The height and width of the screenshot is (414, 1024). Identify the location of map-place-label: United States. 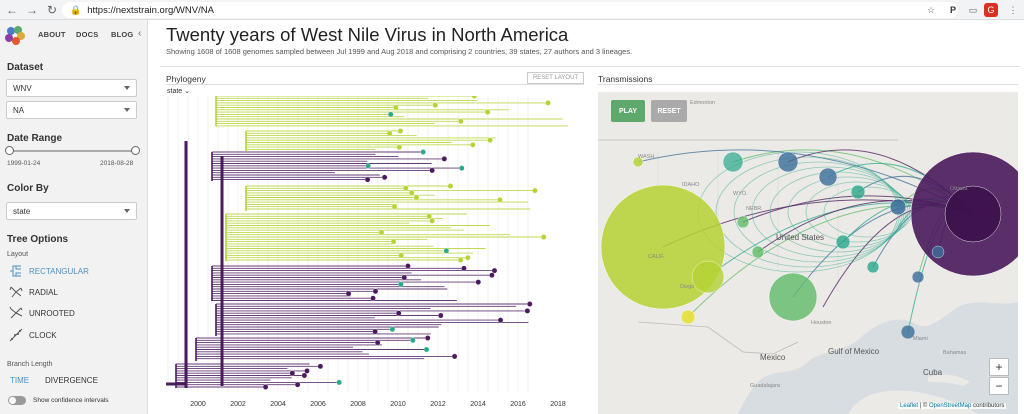
(800, 237).